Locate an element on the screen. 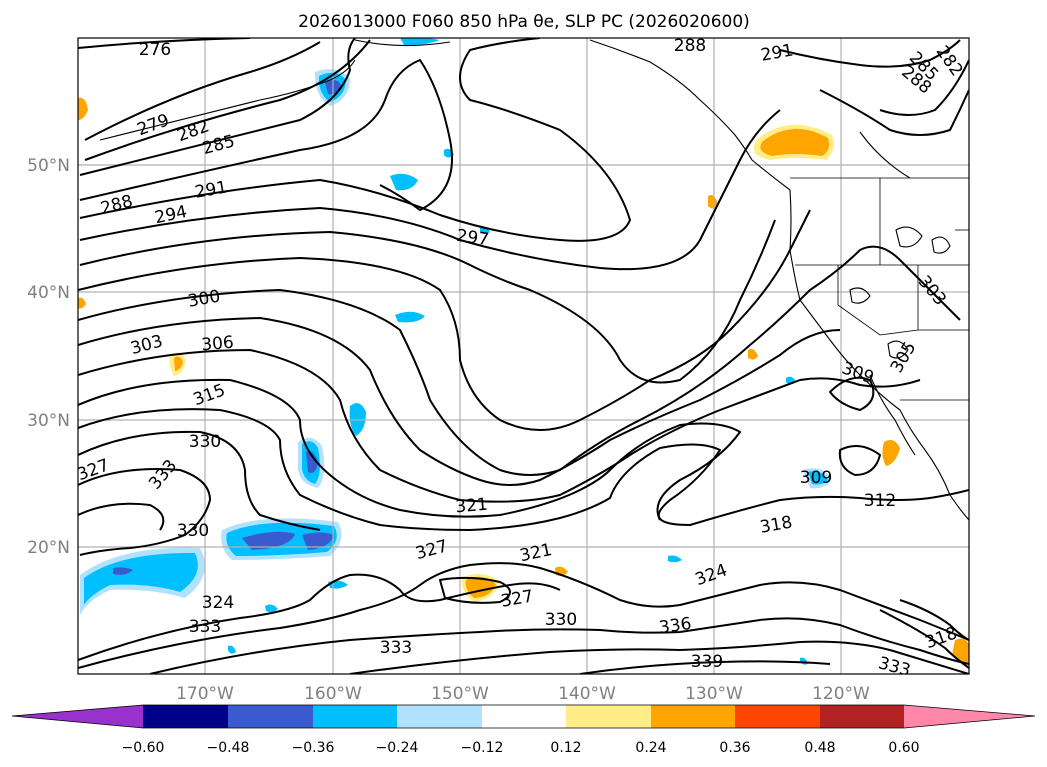 The height and width of the screenshot is (767, 1047). contour-label: 336 is located at coordinates (675, 626).